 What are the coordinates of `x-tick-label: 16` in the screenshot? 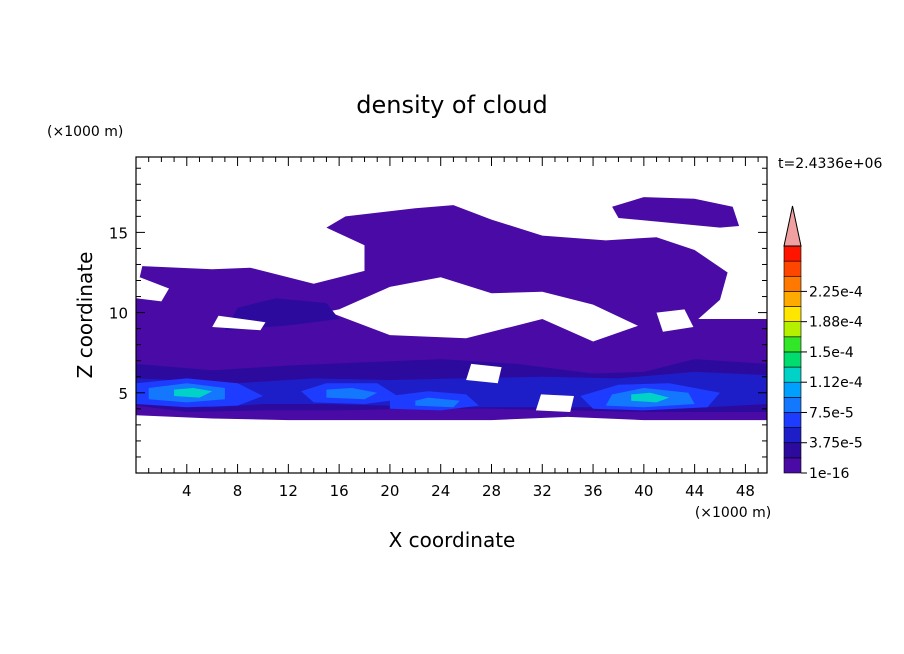 It's located at (339, 491).